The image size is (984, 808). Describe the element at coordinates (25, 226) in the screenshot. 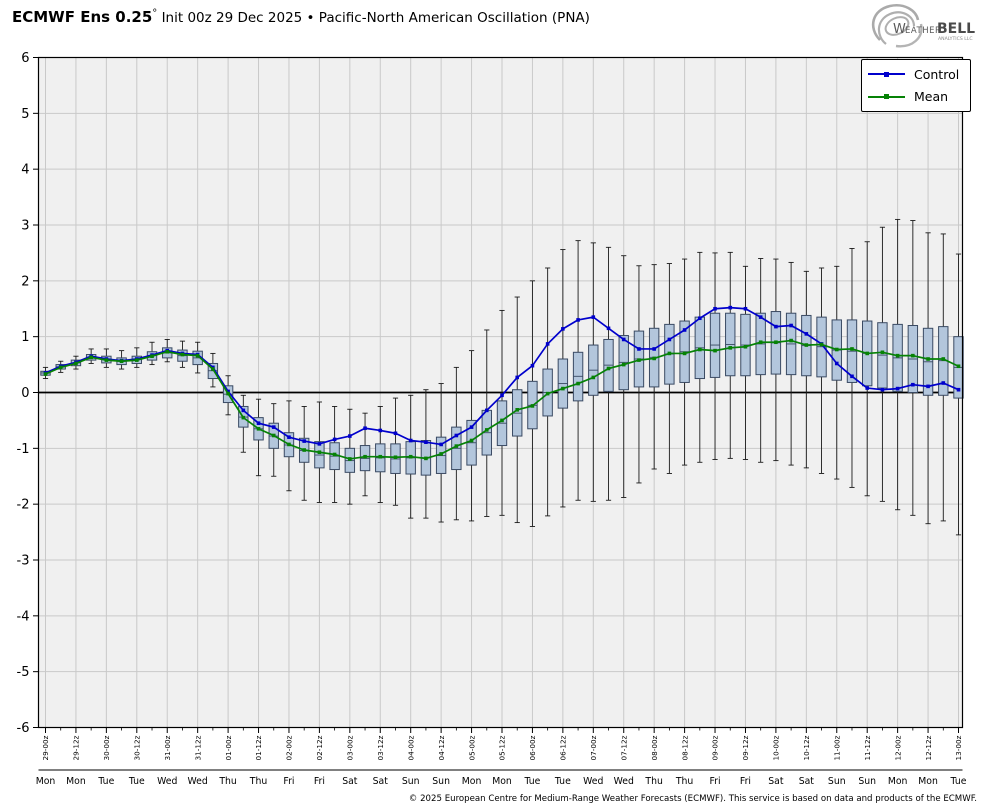

I see `y-tick-label: 3` at that location.